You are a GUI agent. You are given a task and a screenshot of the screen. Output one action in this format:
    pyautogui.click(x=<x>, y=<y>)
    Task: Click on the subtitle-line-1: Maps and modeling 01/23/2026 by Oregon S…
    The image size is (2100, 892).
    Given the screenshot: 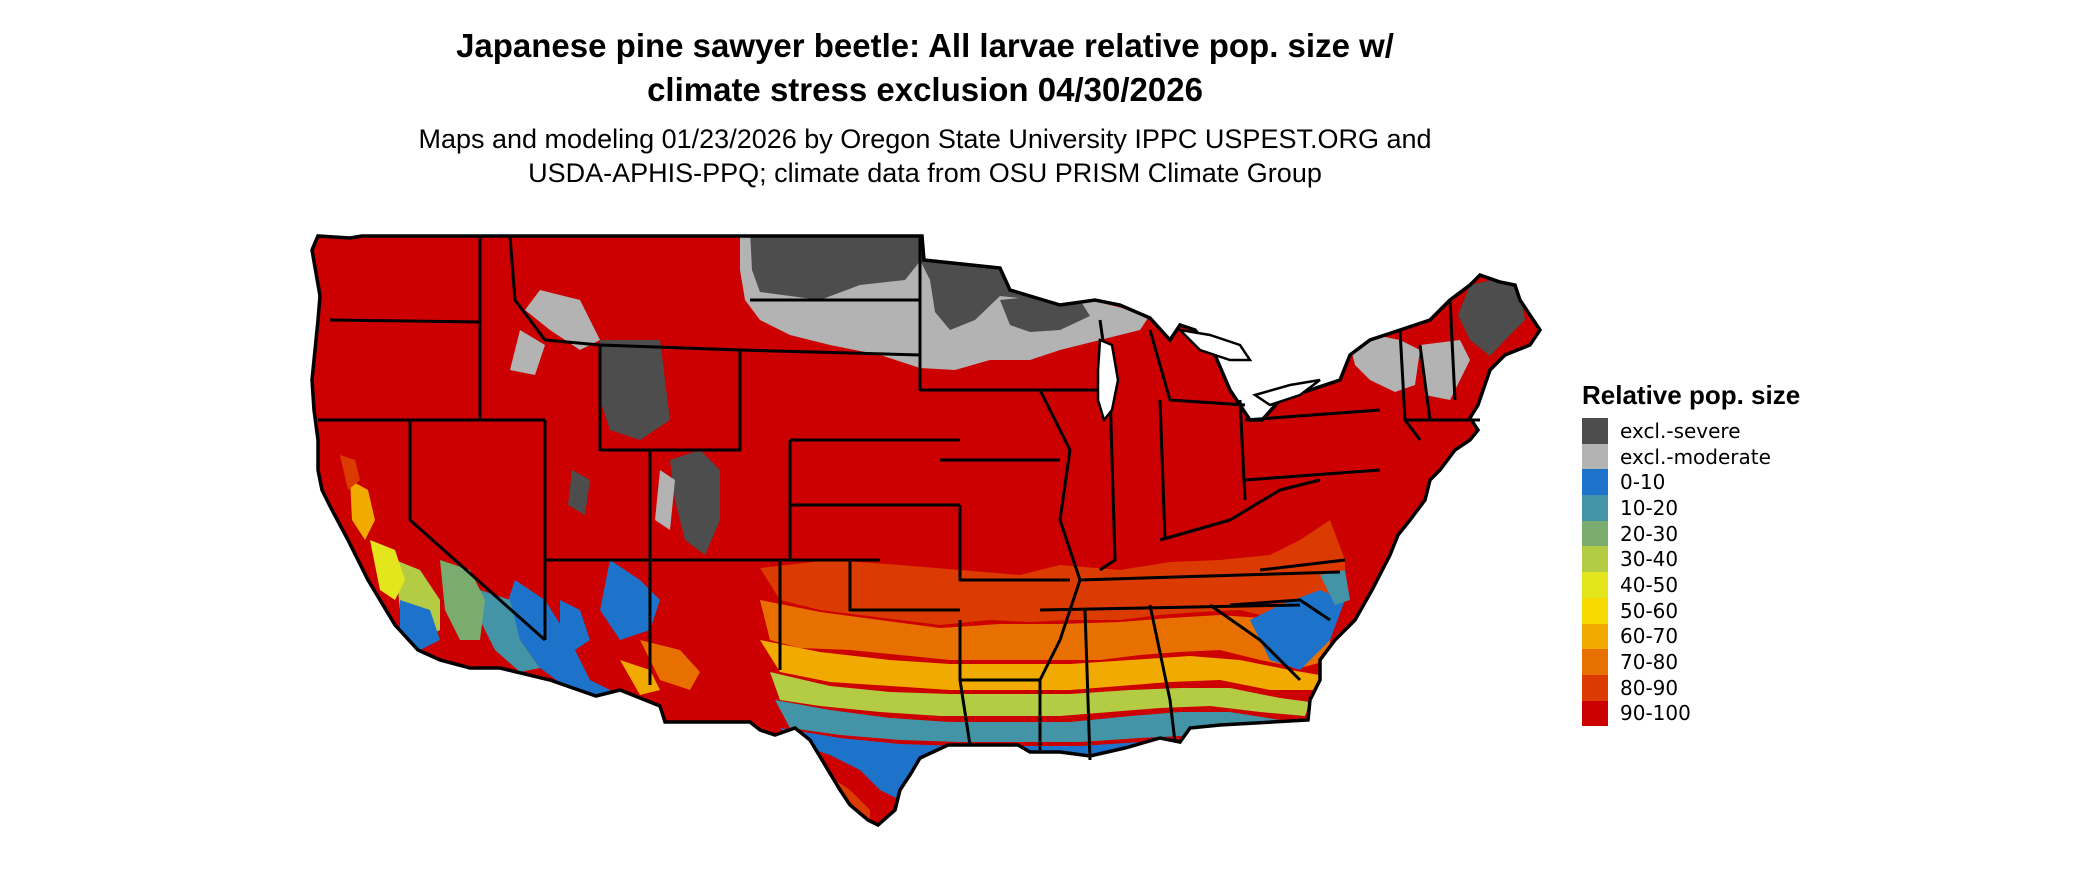 What is the action you would take?
    pyautogui.click(x=925, y=139)
    